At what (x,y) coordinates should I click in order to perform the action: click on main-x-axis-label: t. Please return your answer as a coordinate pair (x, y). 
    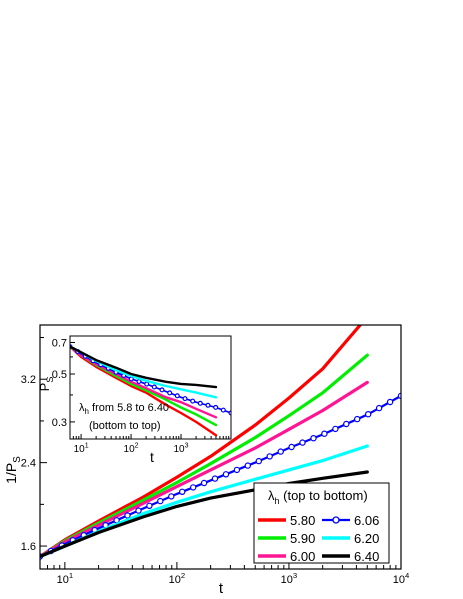
    Looking at the image, I should click on (221, 588).